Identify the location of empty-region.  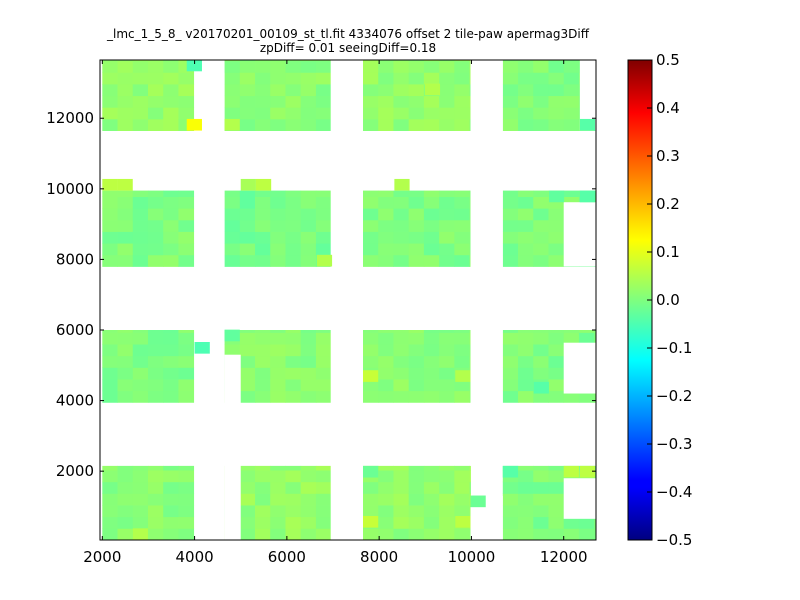
(209, 447).